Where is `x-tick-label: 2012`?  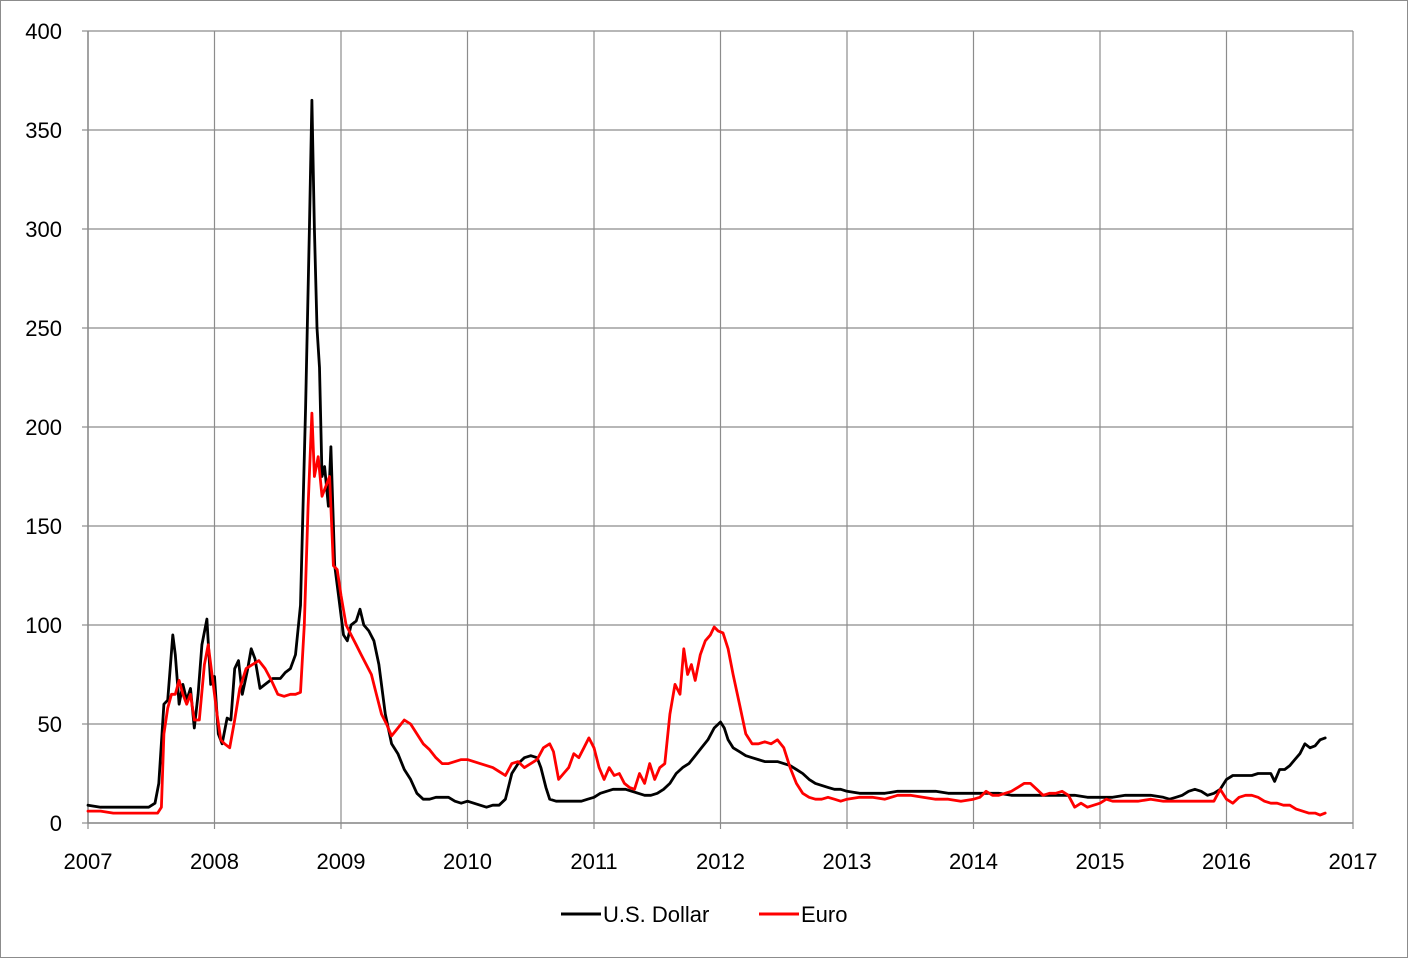 x-tick-label: 2012 is located at coordinates (720, 861).